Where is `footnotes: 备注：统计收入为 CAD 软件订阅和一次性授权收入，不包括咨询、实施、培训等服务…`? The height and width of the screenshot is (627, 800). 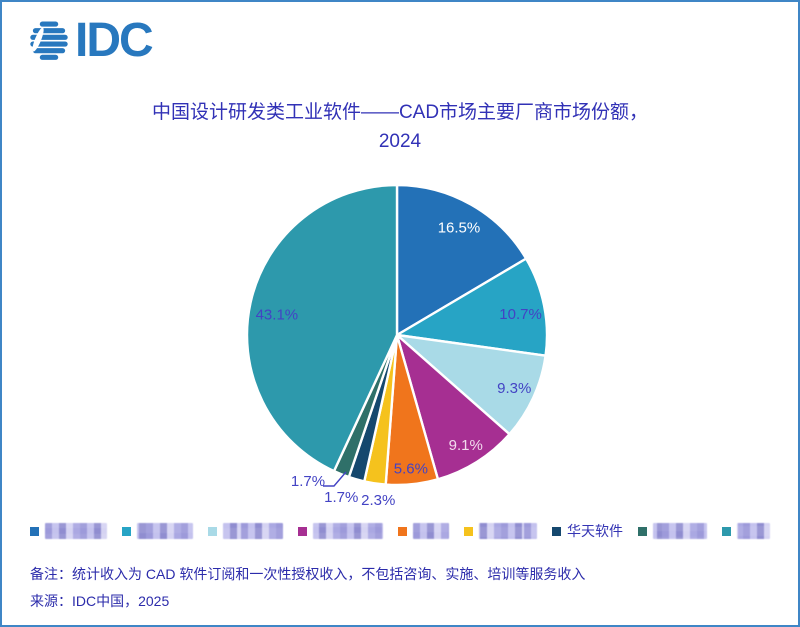
footnotes: 备注：统计收入为 CAD 软件订阅和一次性授权收入，不包括咨询、实施、培训等服务… is located at coordinates (307, 588).